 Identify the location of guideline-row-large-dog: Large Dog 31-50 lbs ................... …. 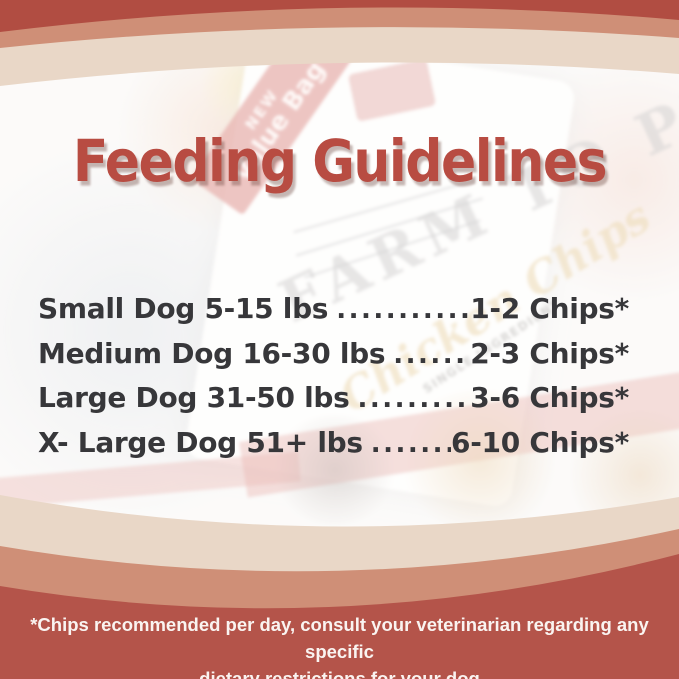
(333, 398).